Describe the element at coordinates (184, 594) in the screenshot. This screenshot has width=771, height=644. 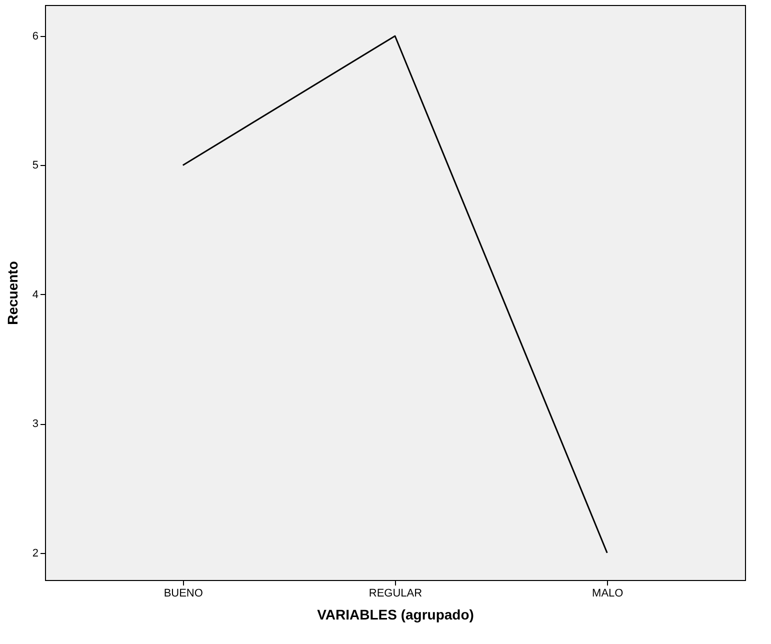
I see `x-tick-label: BUENO` at that location.